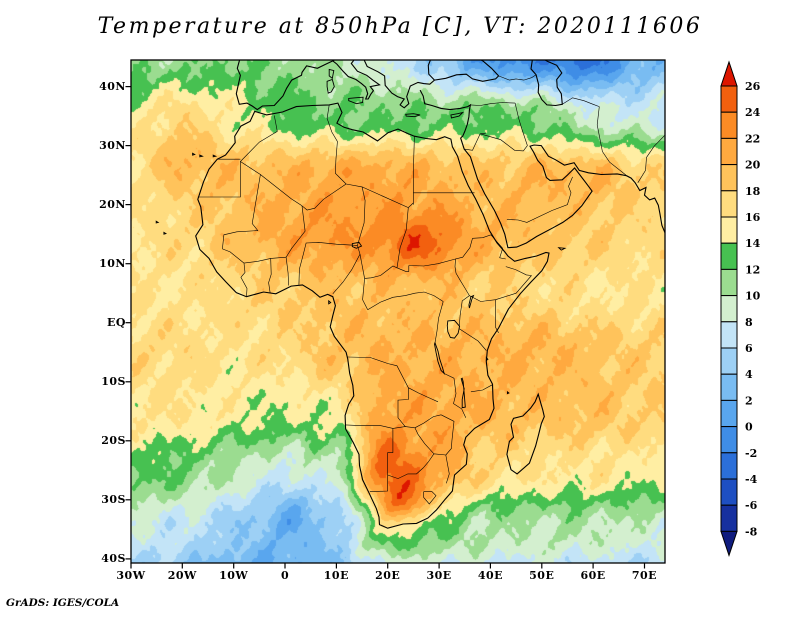 This screenshot has width=800, height=618. What do you see at coordinates (388, 575) in the screenshot?
I see `lon-tick-label: 20E` at bounding box center [388, 575].